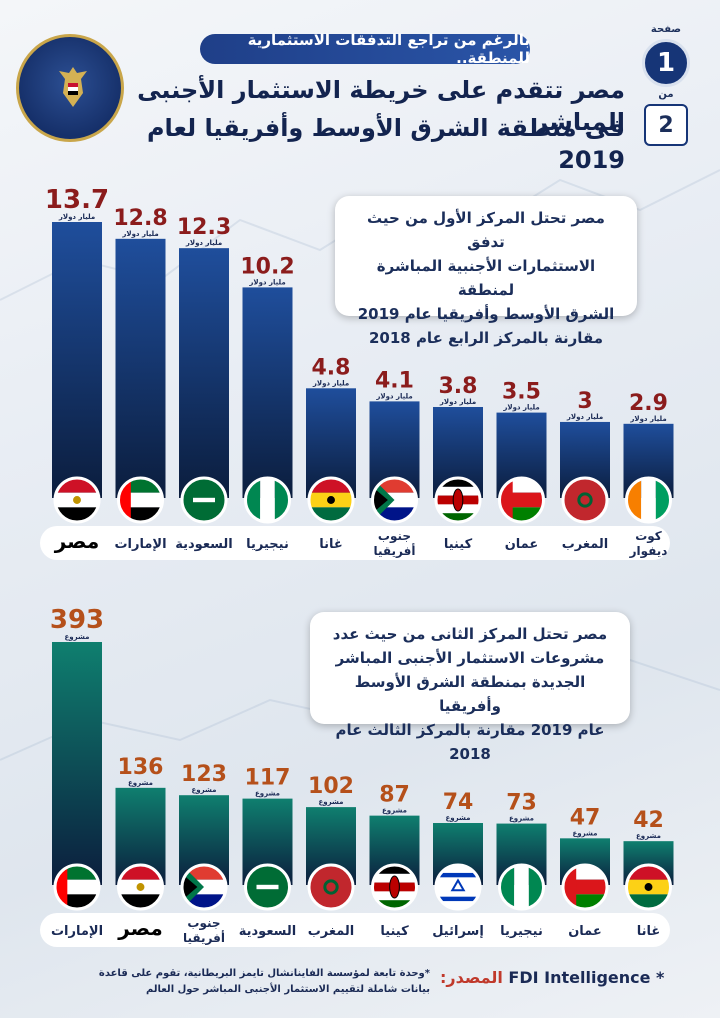  I want to click on cabinet-seal-logo, so click(70, 88).